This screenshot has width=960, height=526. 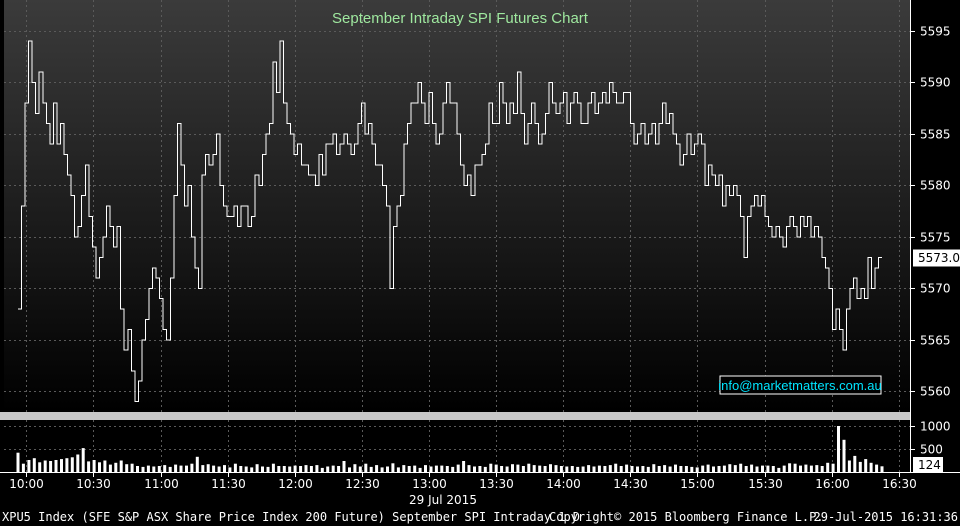 I want to click on price-tick-label: 5560, so click(x=935, y=392).